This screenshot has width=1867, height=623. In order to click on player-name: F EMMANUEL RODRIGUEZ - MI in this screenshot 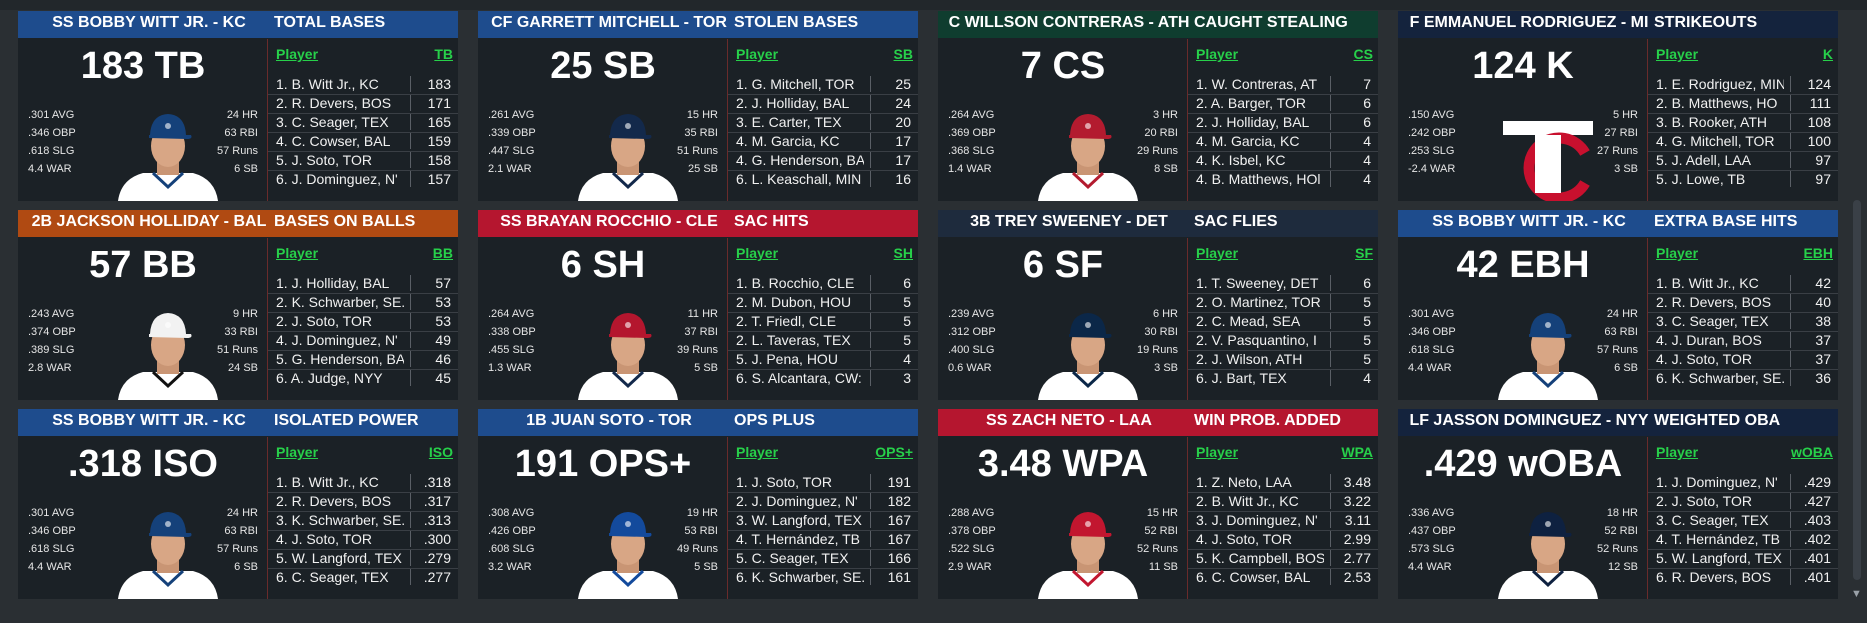, I will do `click(1529, 22)`.